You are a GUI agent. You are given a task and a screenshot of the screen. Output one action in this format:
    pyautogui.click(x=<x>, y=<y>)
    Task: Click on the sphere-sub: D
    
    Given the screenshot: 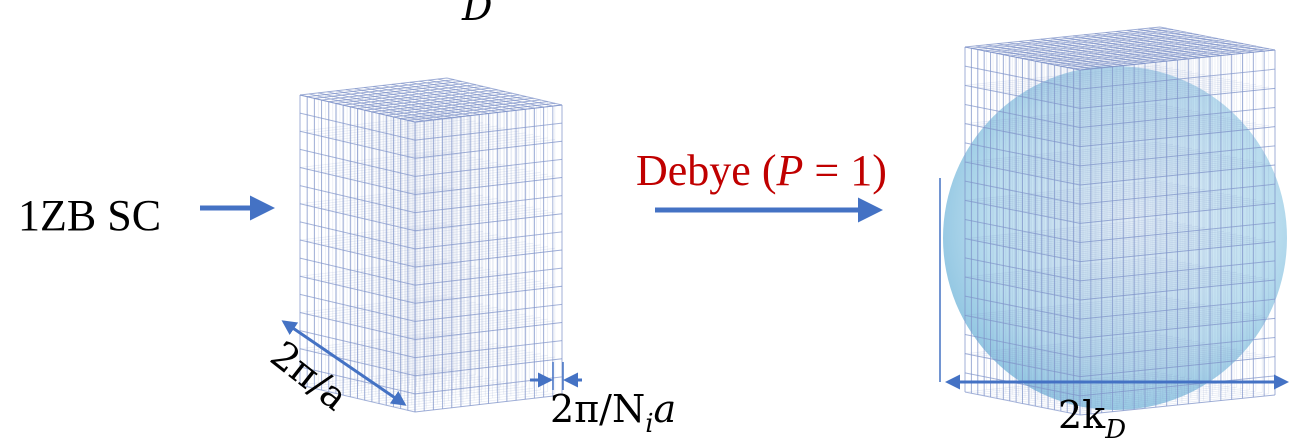 What is the action you would take?
    pyautogui.click(x=1115, y=427)
    